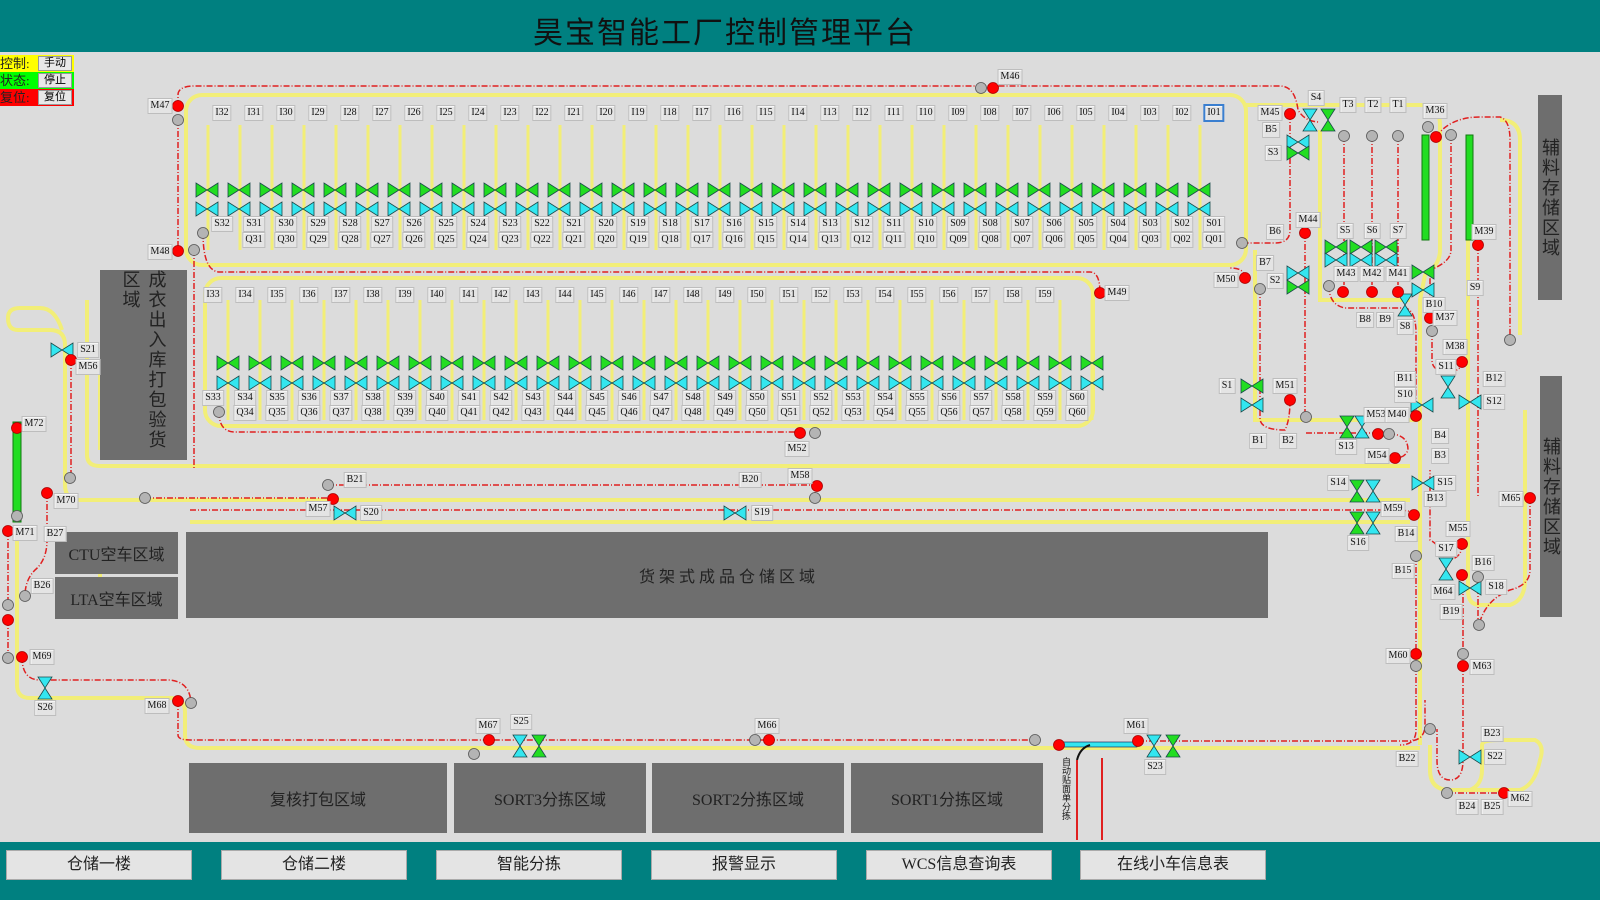  I want to click on equipment-tag: S37, so click(341, 398).